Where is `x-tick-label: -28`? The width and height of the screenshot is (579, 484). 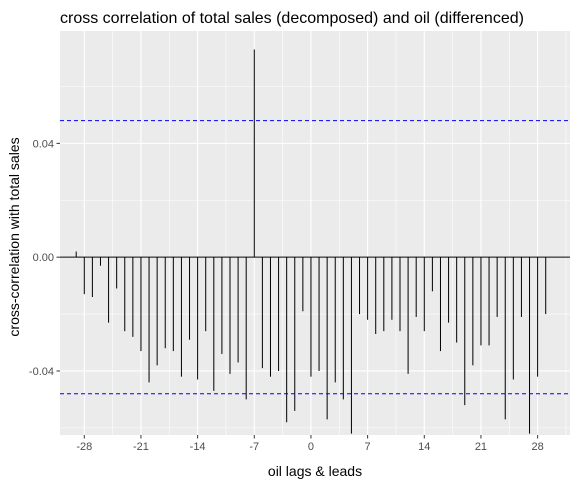
x-tick-label: -28 is located at coordinates (84, 447).